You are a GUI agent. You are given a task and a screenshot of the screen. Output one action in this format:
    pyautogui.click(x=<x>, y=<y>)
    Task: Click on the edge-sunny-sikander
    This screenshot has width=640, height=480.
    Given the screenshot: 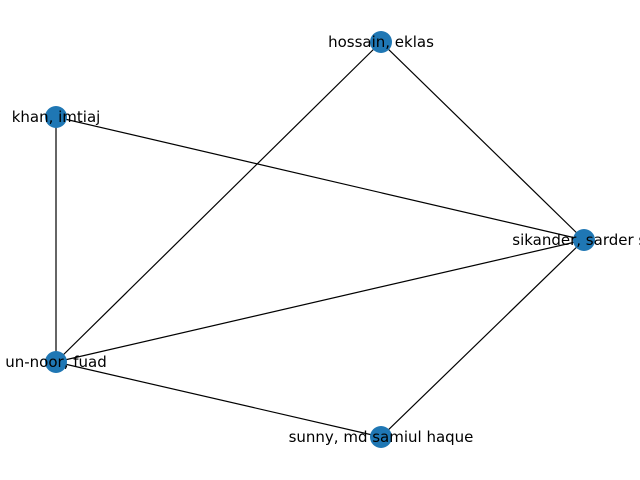 What is the action you would take?
    pyautogui.click(x=482, y=338)
    